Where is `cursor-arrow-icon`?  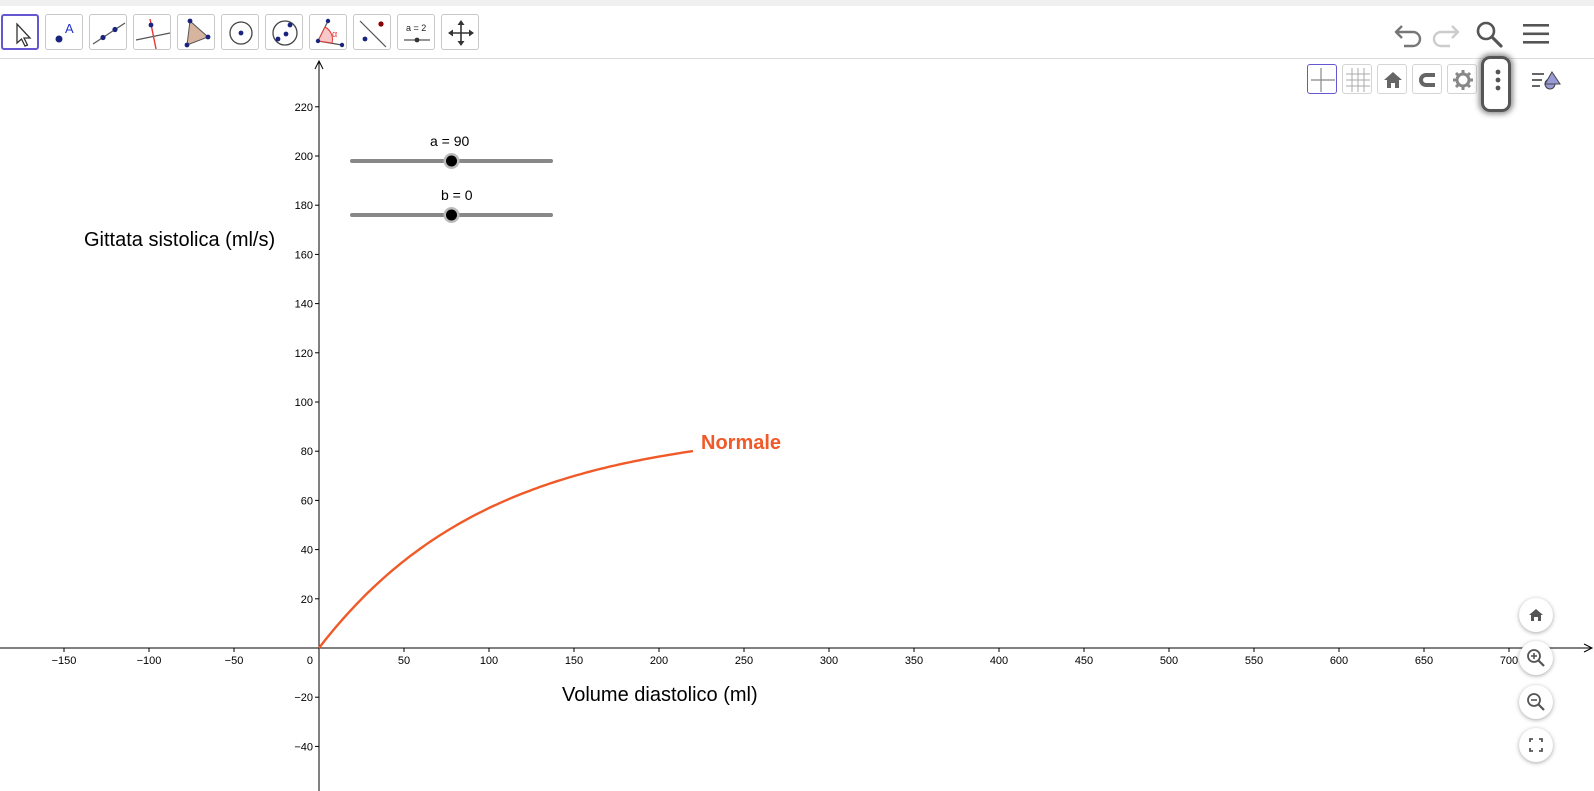 cursor-arrow-icon is located at coordinates (24, 34).